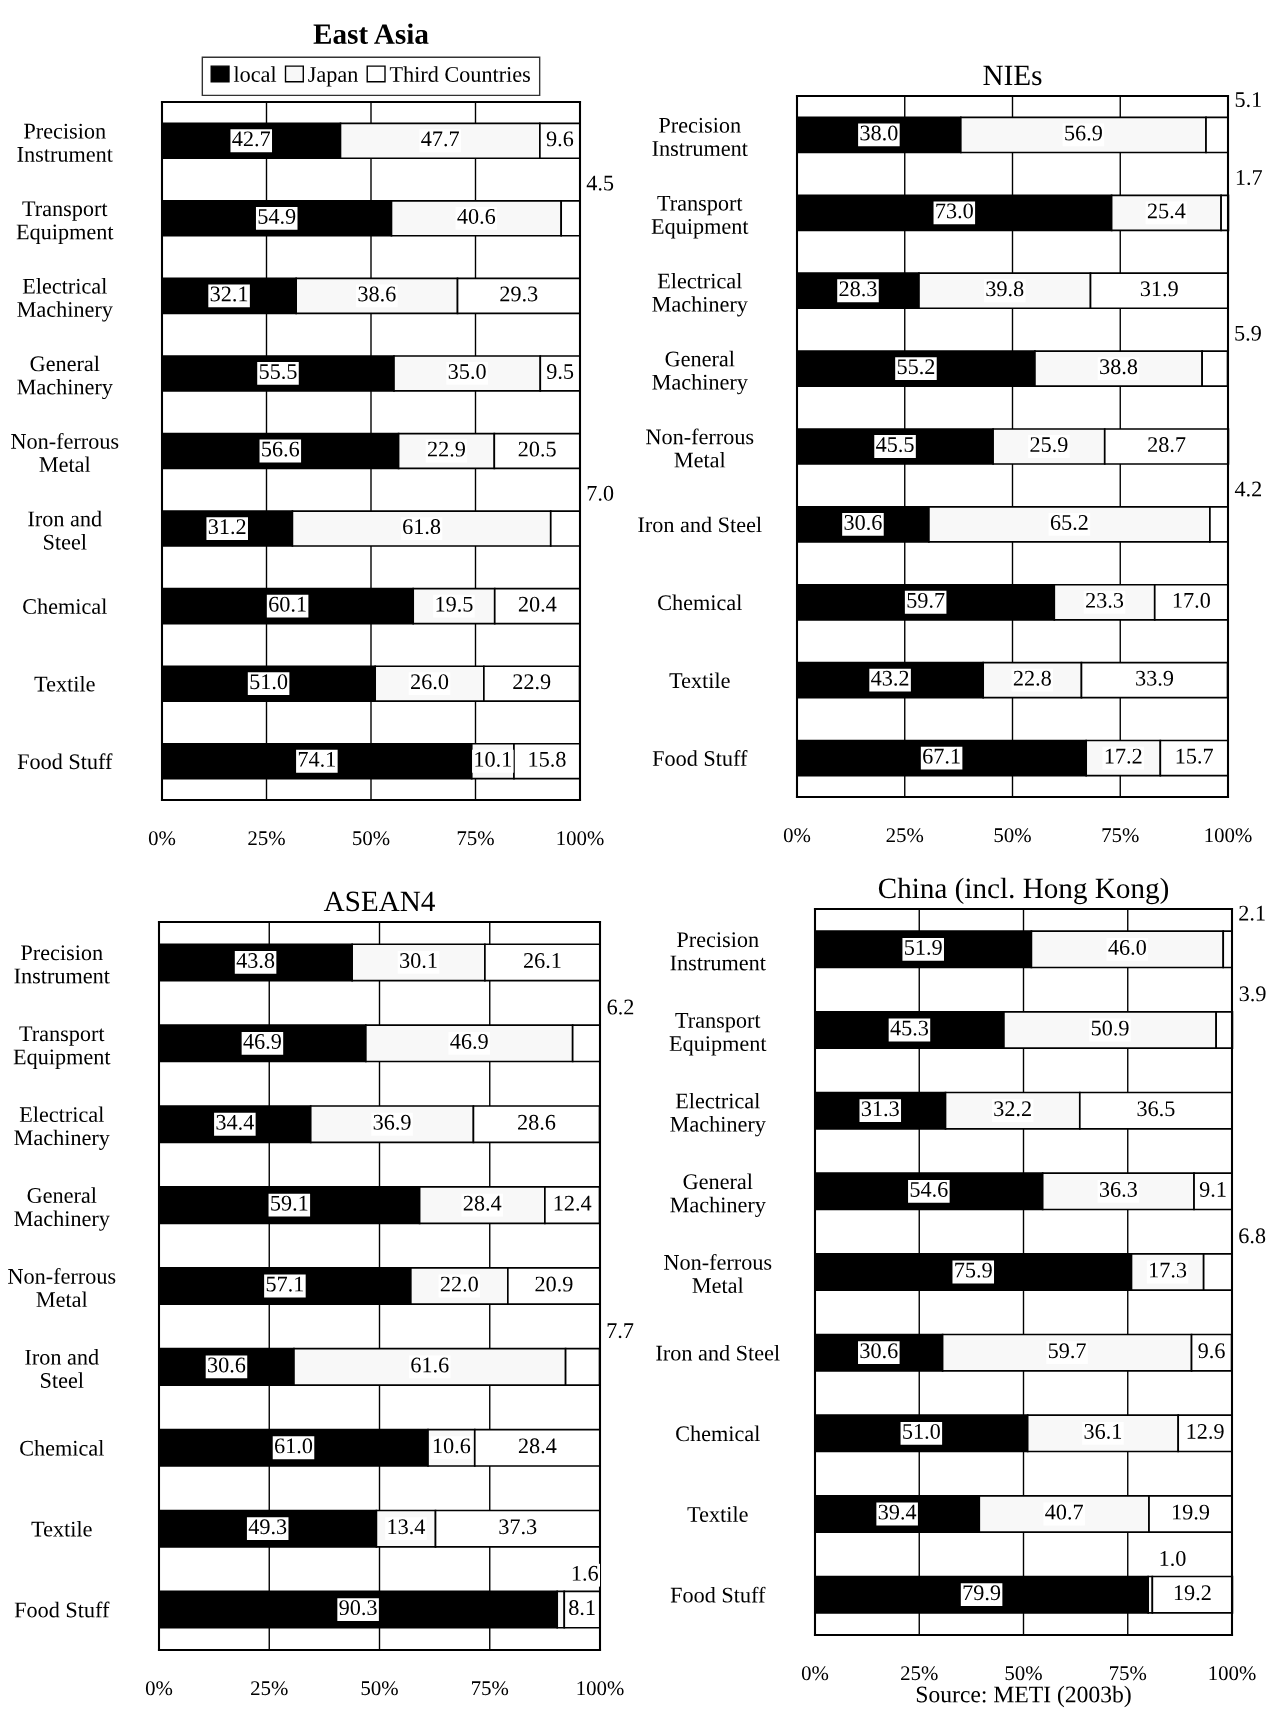  I want to click on y-tick-label: Electrical Machinery, so click(718, 1114).